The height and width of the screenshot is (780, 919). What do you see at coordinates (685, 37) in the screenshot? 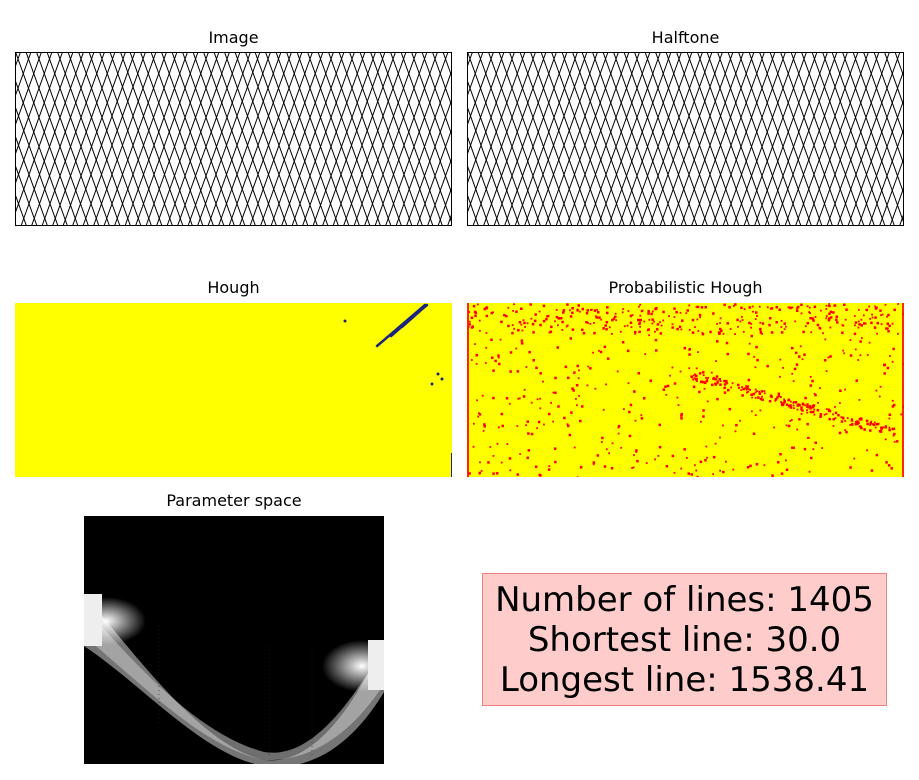
I see `halftone-panel-title: Halftone` at bounding box center [685, 37].